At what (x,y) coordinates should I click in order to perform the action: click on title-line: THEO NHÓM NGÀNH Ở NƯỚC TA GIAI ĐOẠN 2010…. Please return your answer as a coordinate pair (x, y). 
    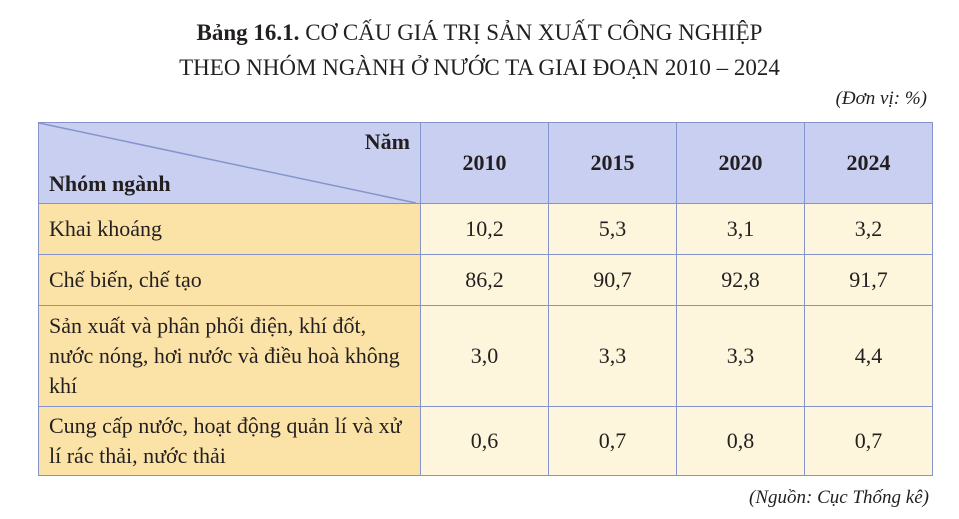
    Looking at the image, I should click on (479, 67).